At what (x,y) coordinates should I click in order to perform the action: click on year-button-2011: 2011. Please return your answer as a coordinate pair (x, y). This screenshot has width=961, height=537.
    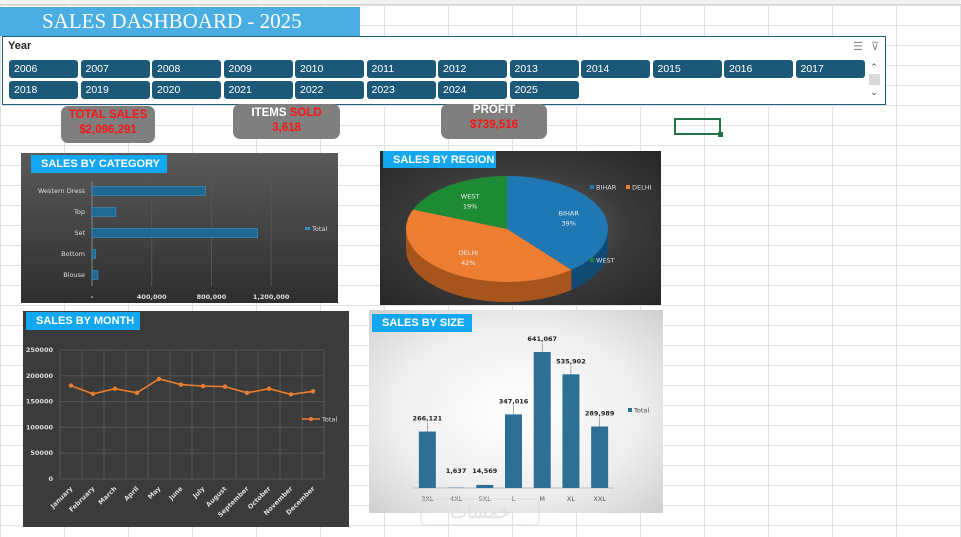
    Looking at the image, I should click on (401, 69).